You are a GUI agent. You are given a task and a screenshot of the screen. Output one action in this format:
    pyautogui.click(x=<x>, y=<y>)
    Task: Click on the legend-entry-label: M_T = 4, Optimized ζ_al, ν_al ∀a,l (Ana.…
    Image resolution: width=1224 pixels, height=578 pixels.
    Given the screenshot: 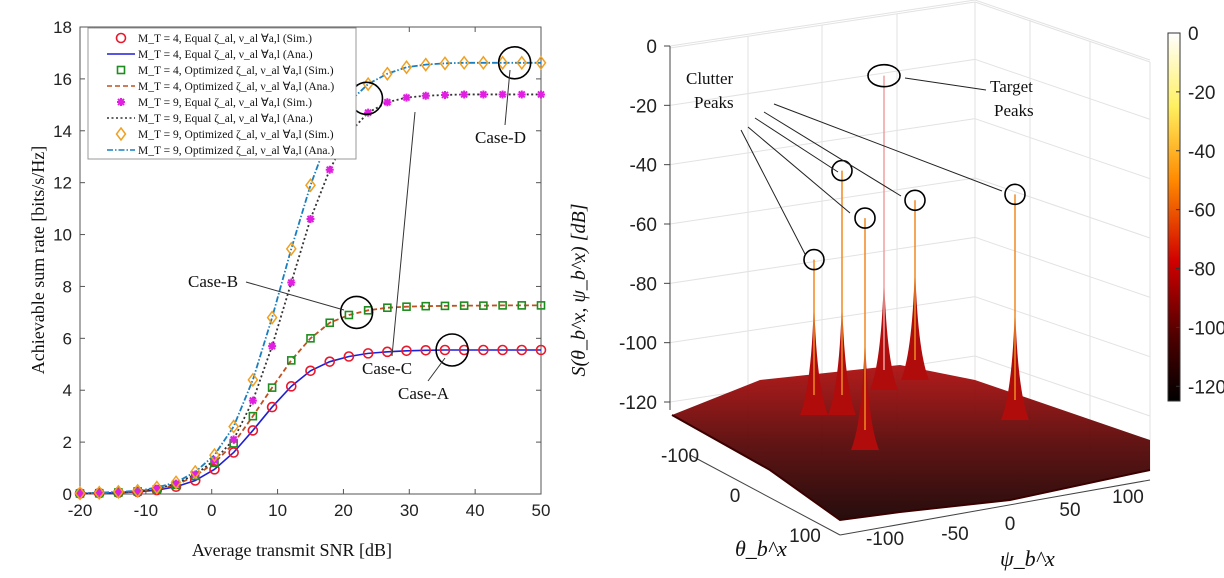 What is the action you would take?
    pyautogui.click(x=236, y=87)
    